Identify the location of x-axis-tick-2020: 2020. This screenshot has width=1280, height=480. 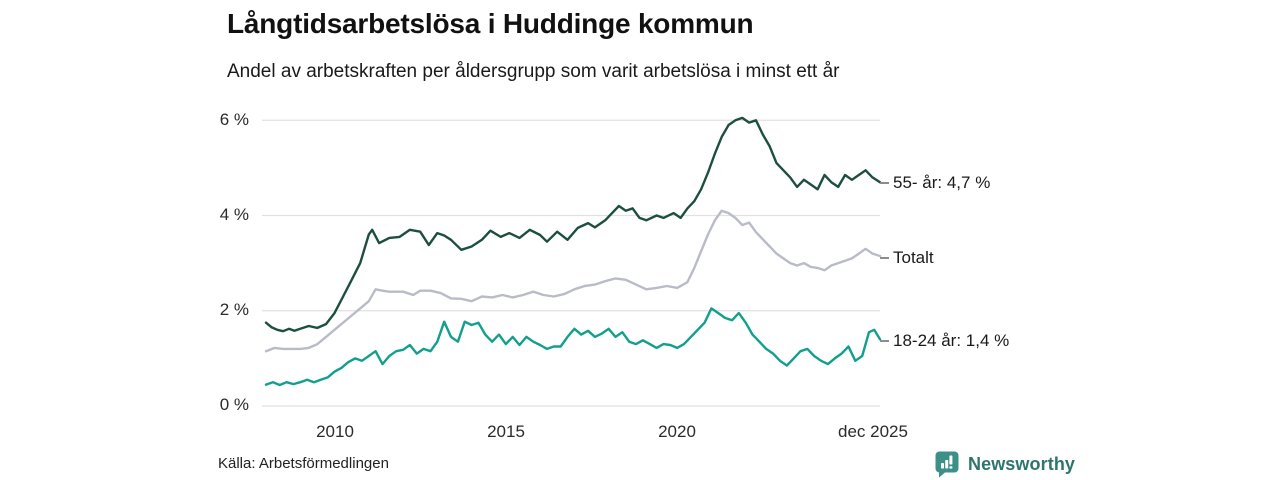
(677, 431).